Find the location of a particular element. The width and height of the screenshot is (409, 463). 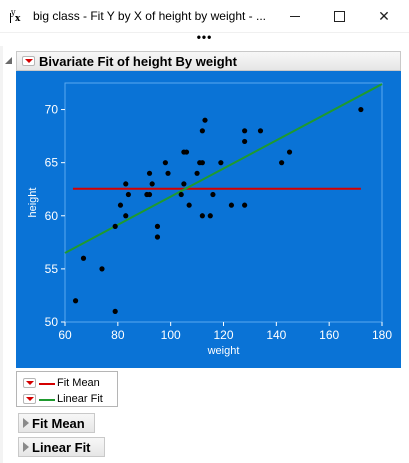

x-tick-label-160: 160 is located at coordinates (329, 335).